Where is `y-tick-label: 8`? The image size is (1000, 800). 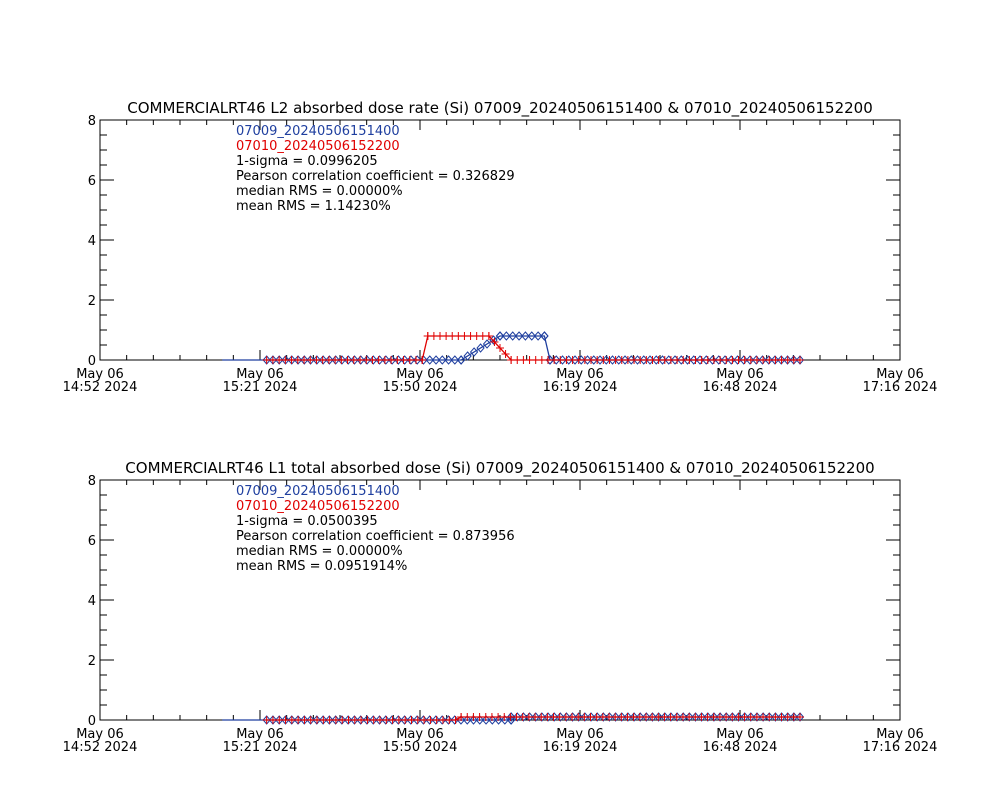 y-tick-label: 8 is located at coordinates (92, 481).